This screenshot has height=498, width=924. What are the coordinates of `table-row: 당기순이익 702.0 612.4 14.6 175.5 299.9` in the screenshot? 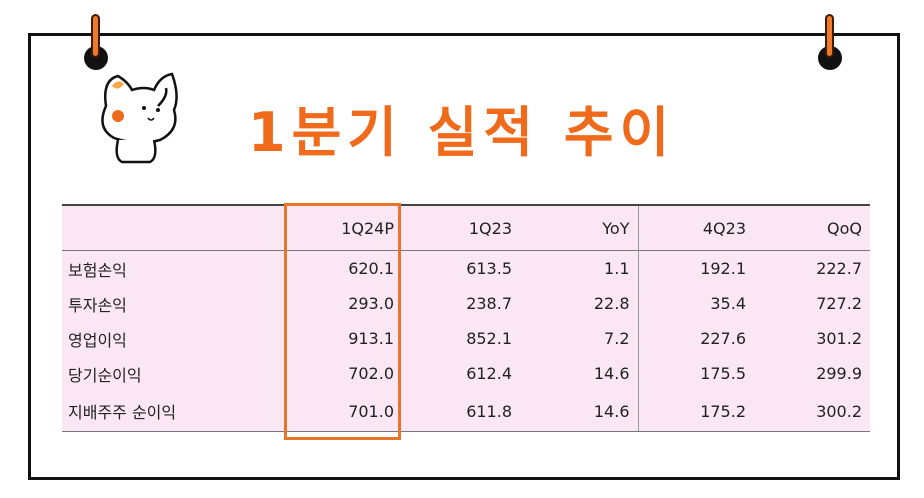 It's located at (466, 373).